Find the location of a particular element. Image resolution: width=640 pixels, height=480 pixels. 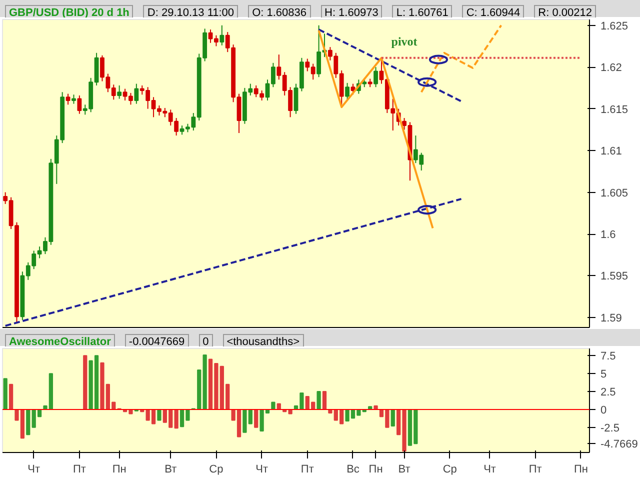

annotation: pivot is located at coordinates (404, 41).